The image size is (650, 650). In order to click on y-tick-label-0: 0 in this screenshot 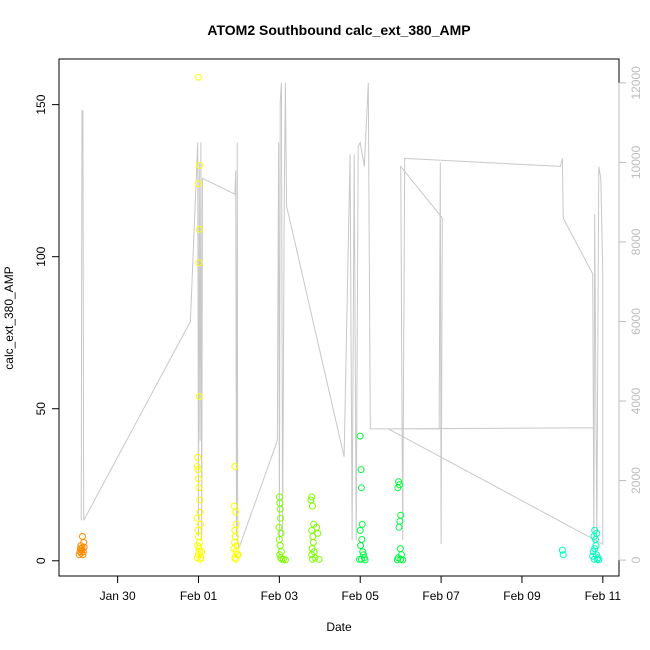, I will do `click(41, 560)`.